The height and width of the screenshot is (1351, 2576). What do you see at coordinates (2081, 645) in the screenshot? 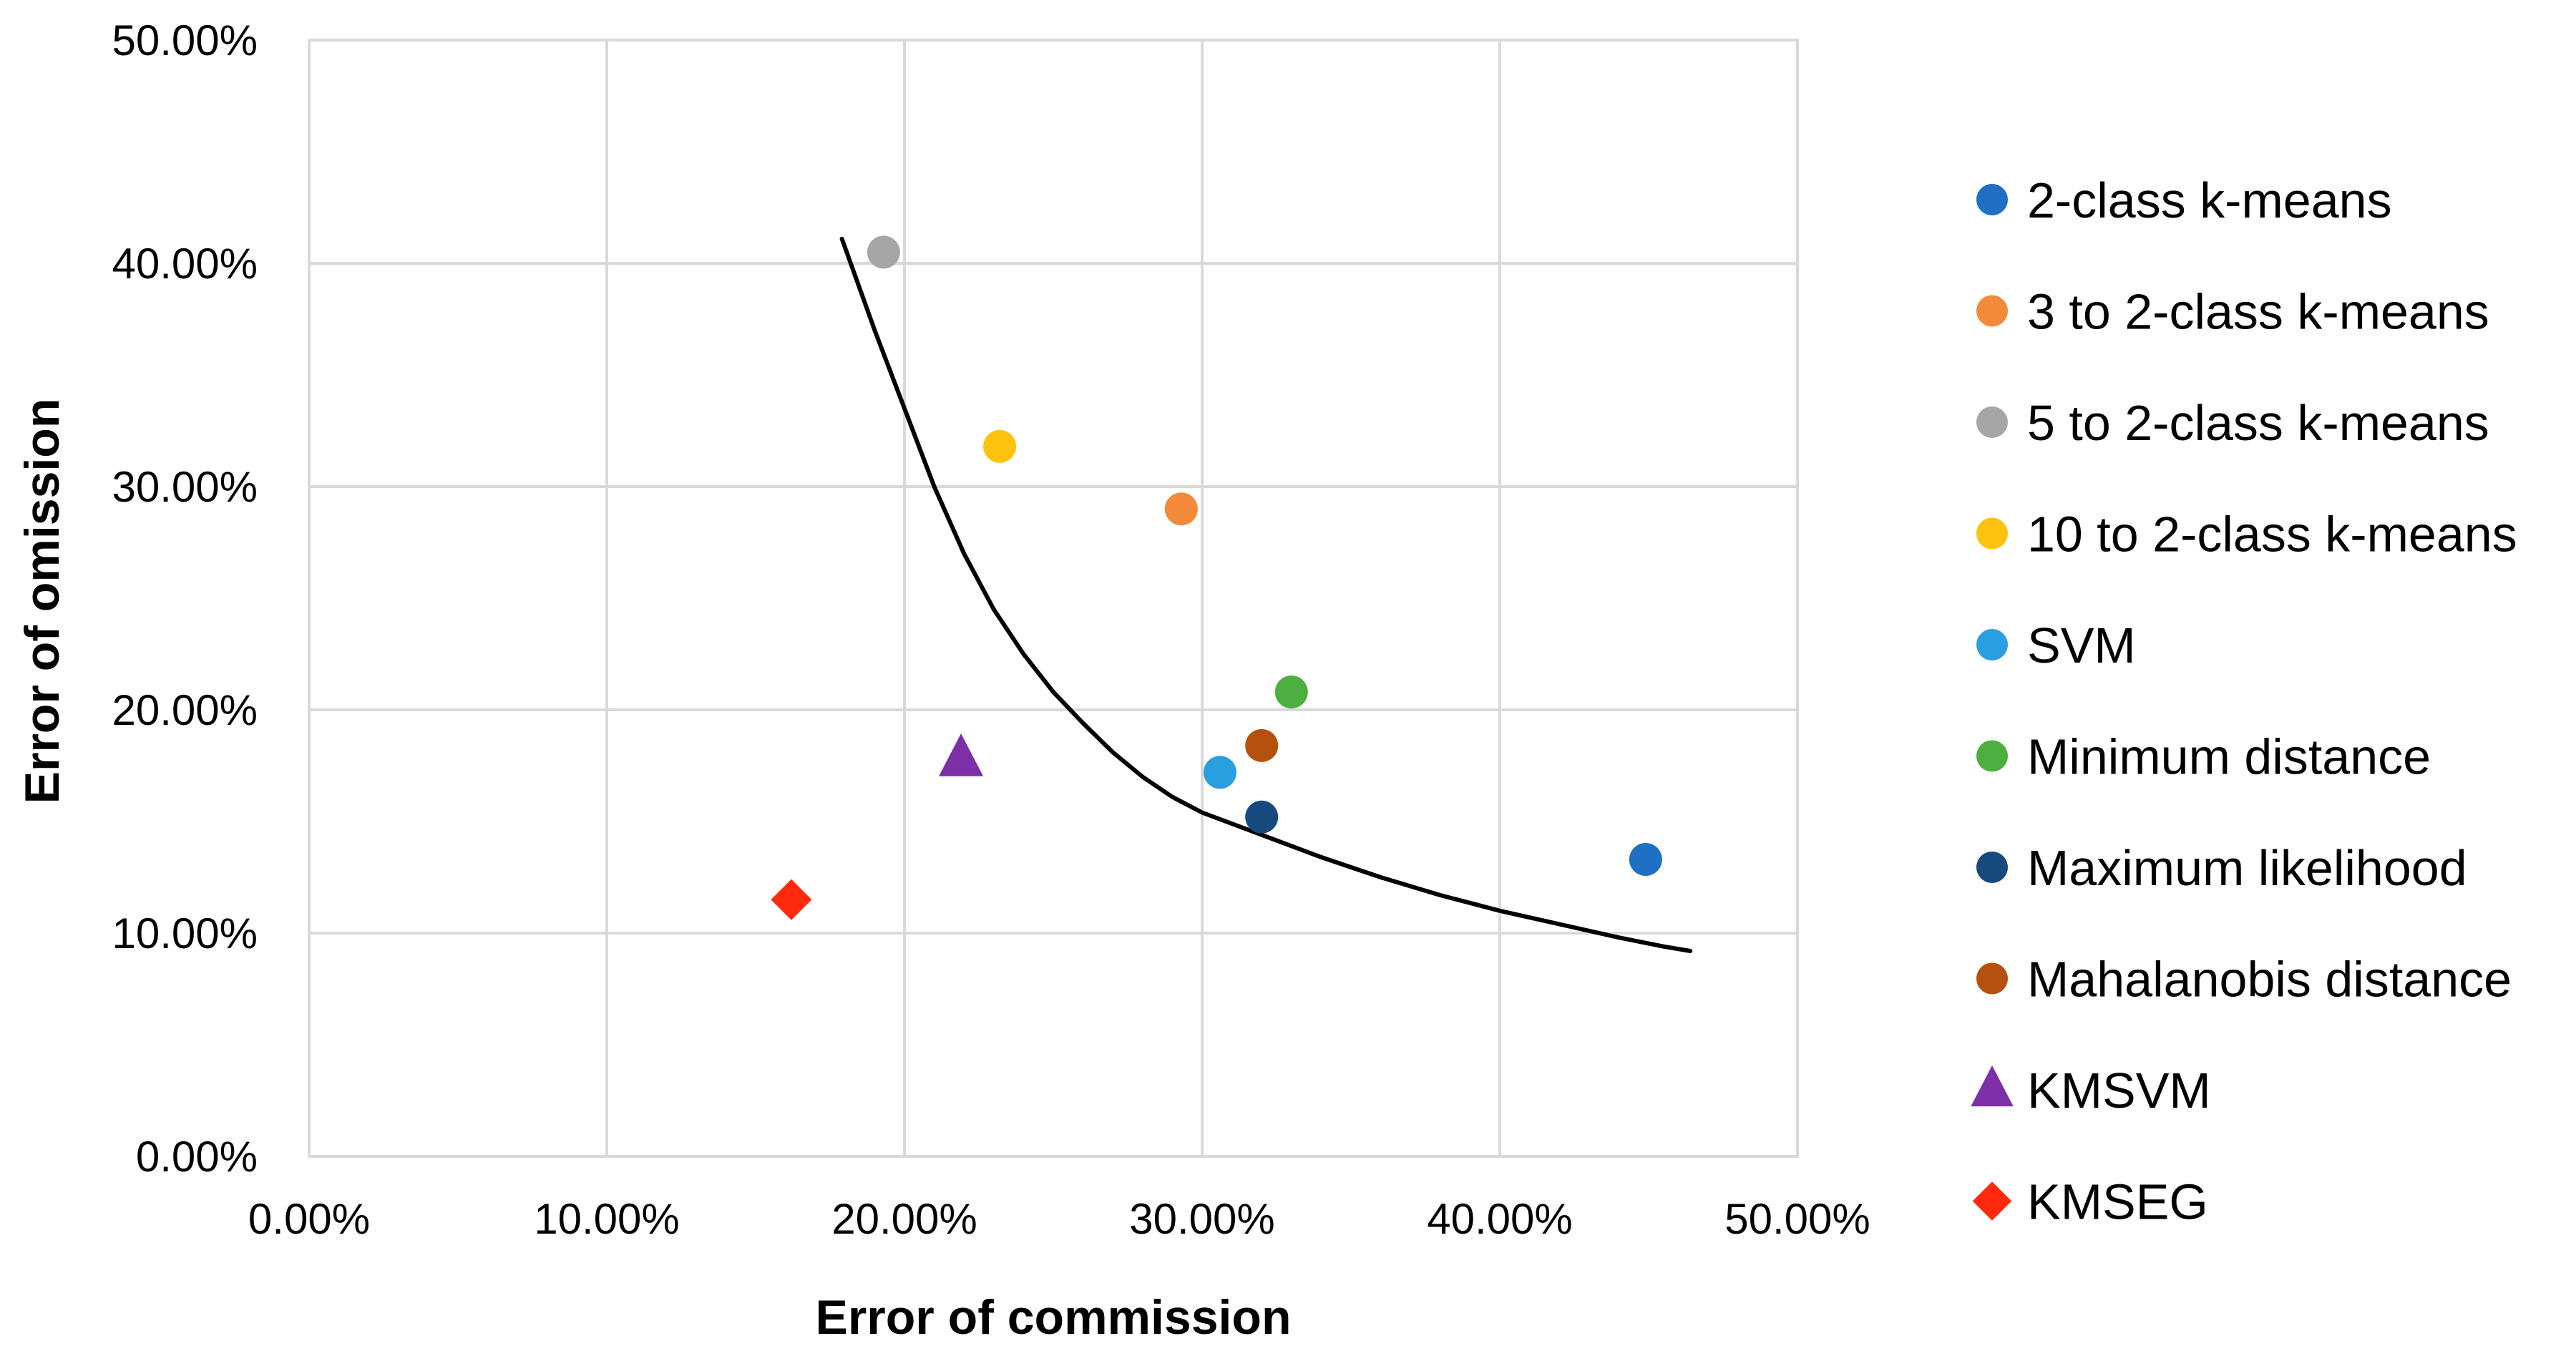
I see `legend-label: SVM` at bounding box center [2081, 645].